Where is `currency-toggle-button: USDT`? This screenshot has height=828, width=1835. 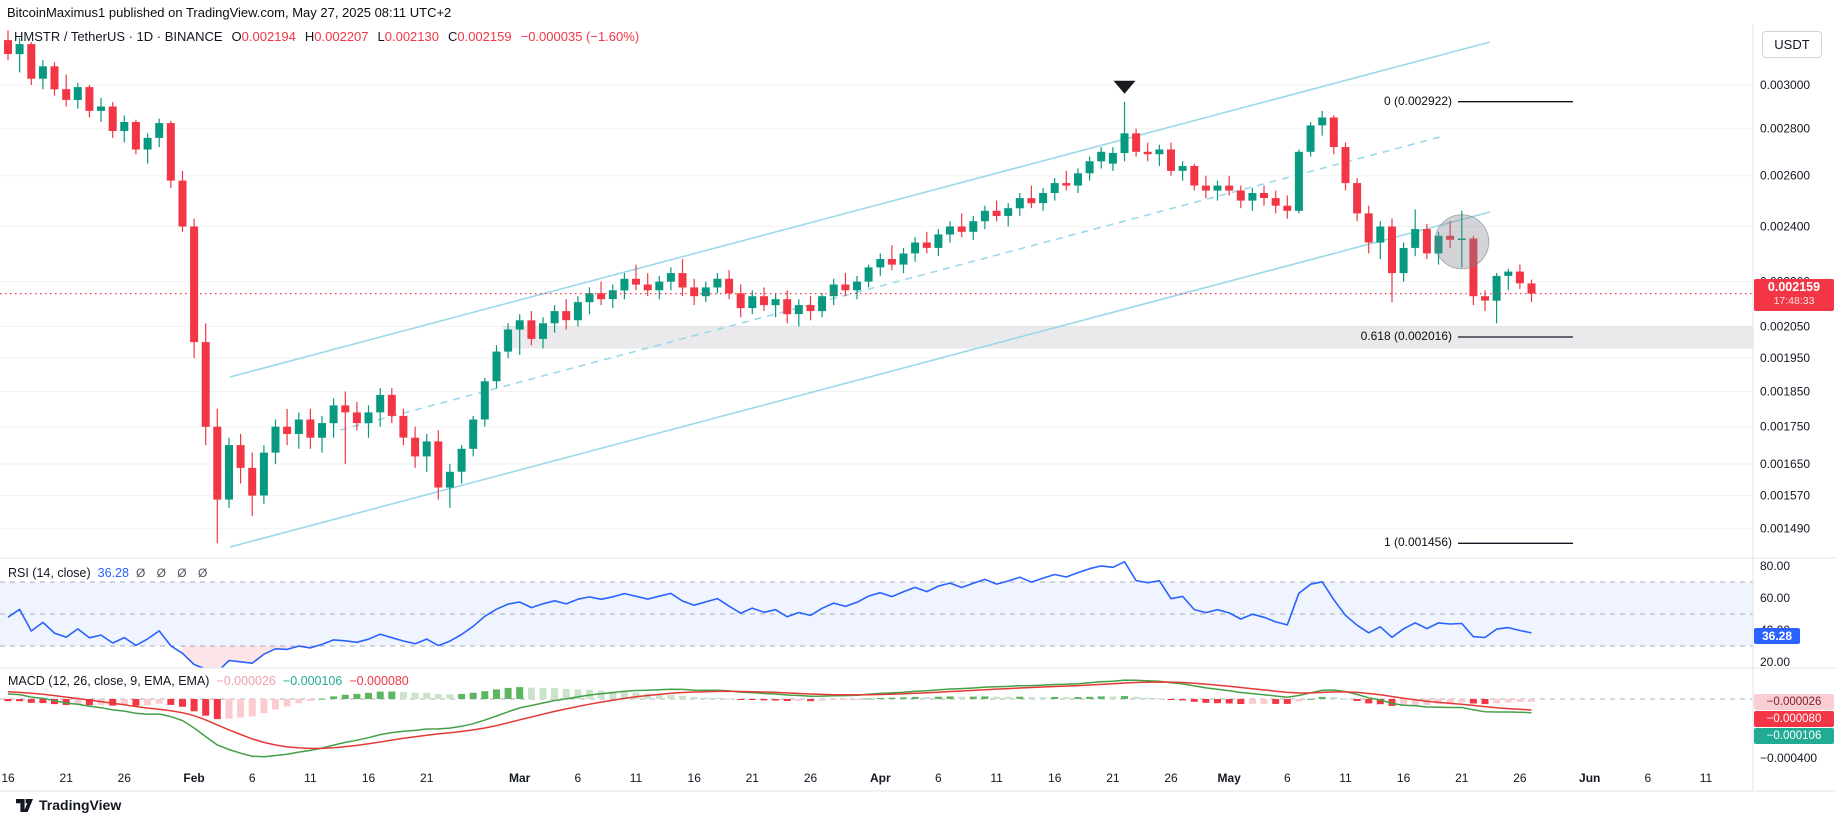
currency-toggle-button: USDT is located at coordinates (1792, 44).